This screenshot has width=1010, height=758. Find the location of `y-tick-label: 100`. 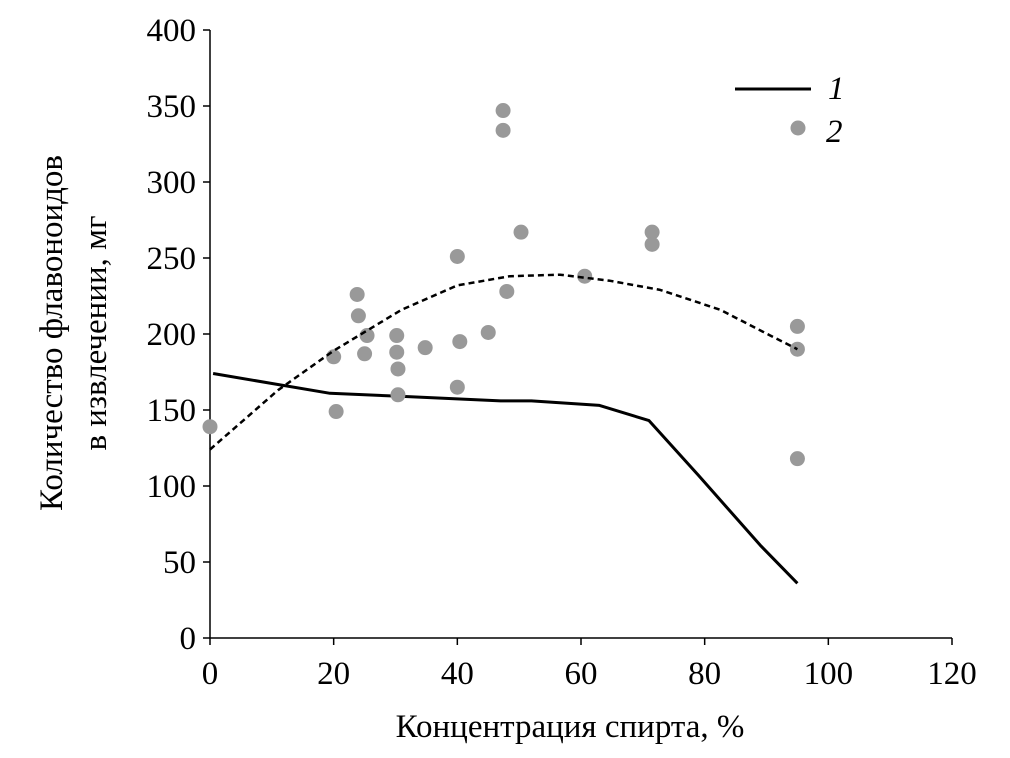

y-tick-label: 100 is located at coordinates (172, 487).